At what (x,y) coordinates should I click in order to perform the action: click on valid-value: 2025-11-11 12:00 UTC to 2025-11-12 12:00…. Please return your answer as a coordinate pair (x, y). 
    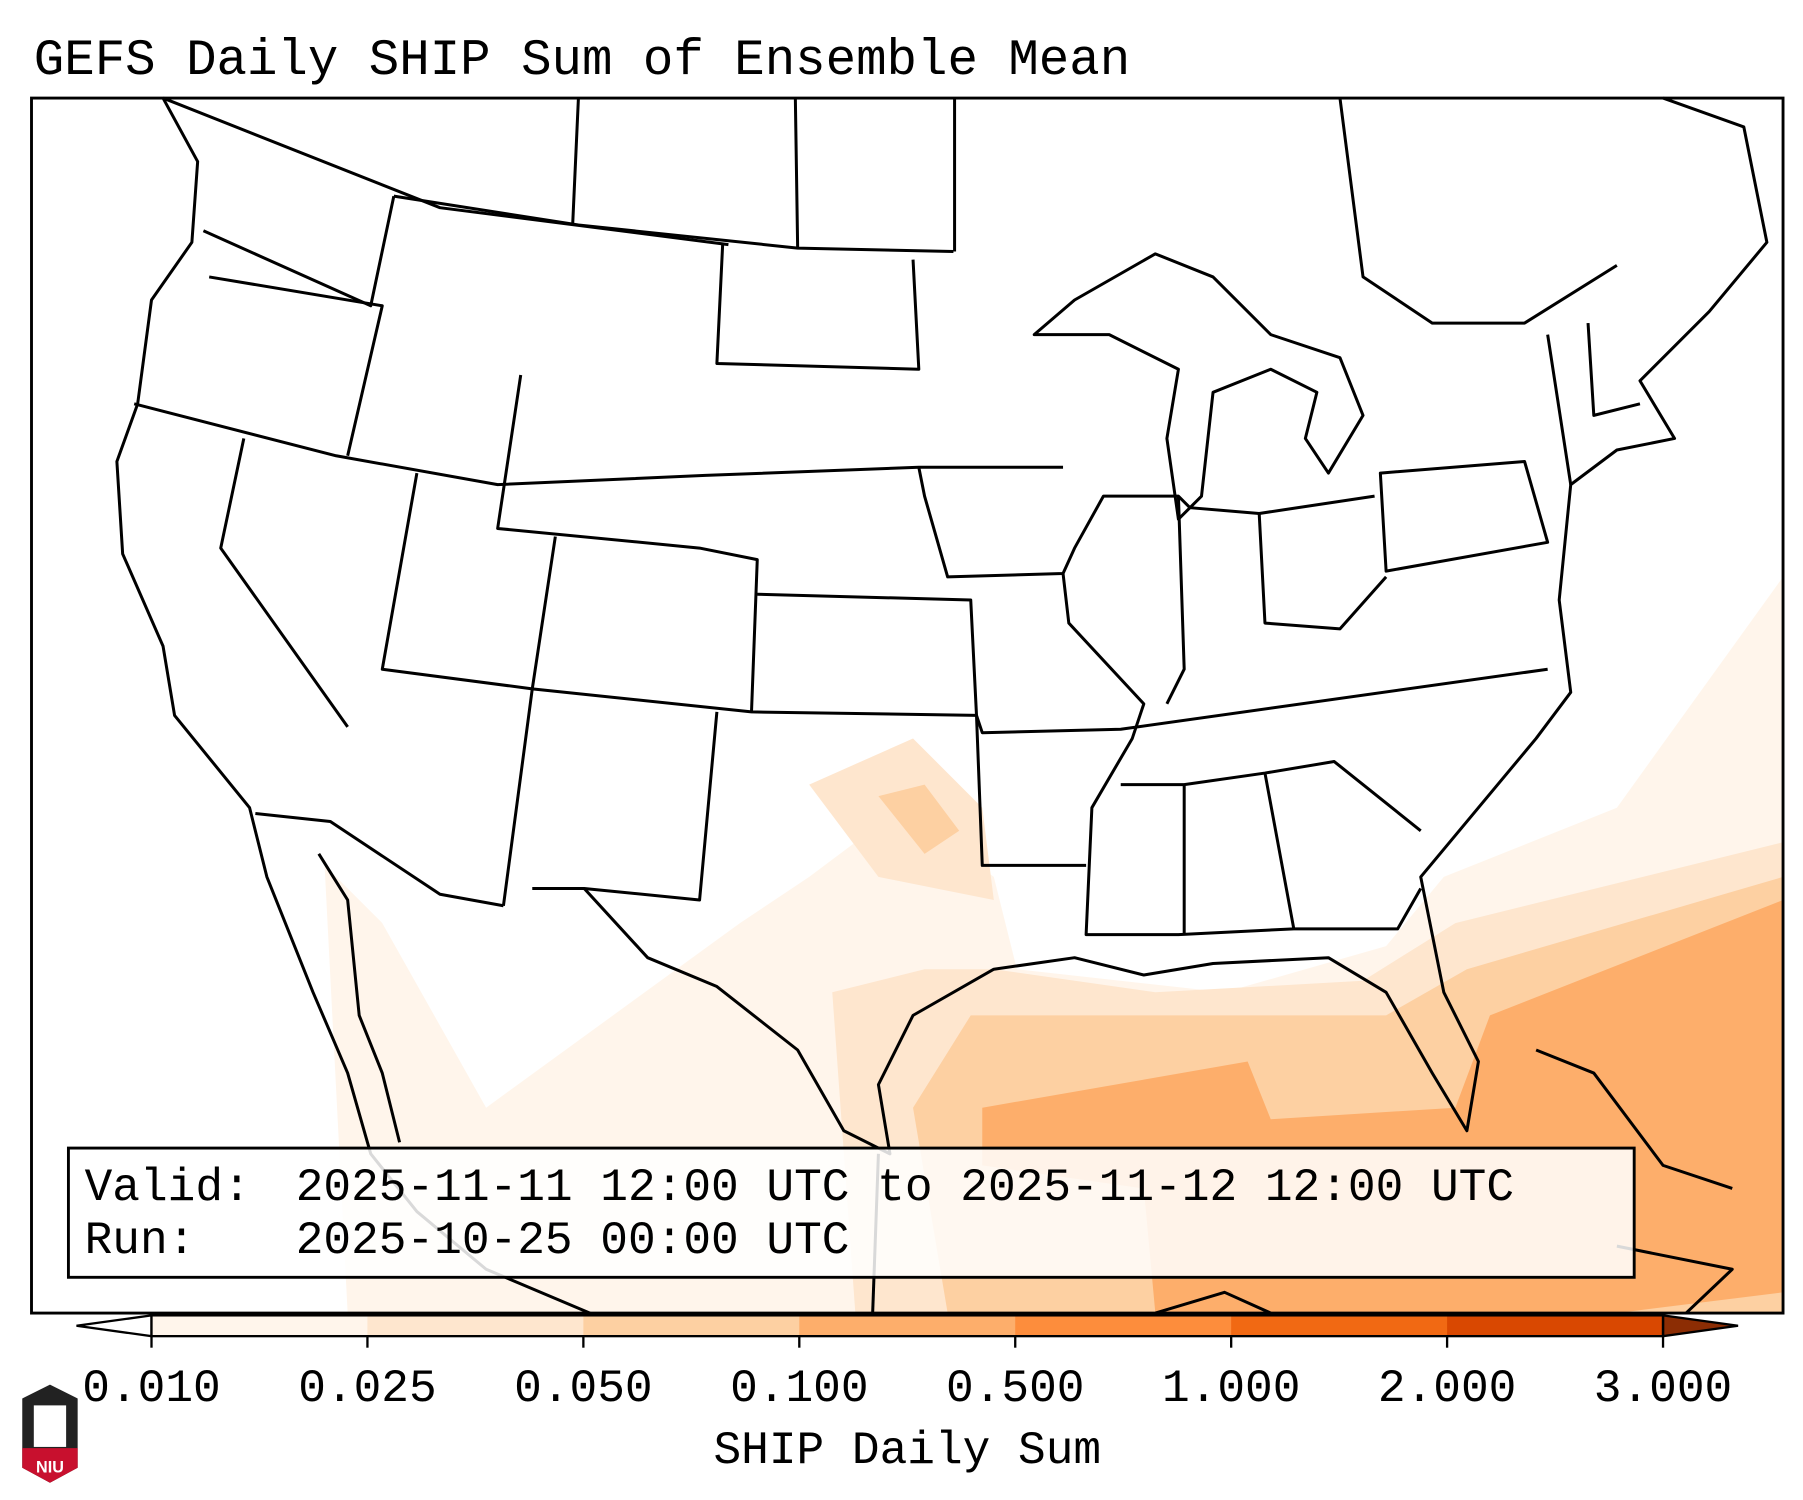
    Looking at the image, I should click on (905, 1188).